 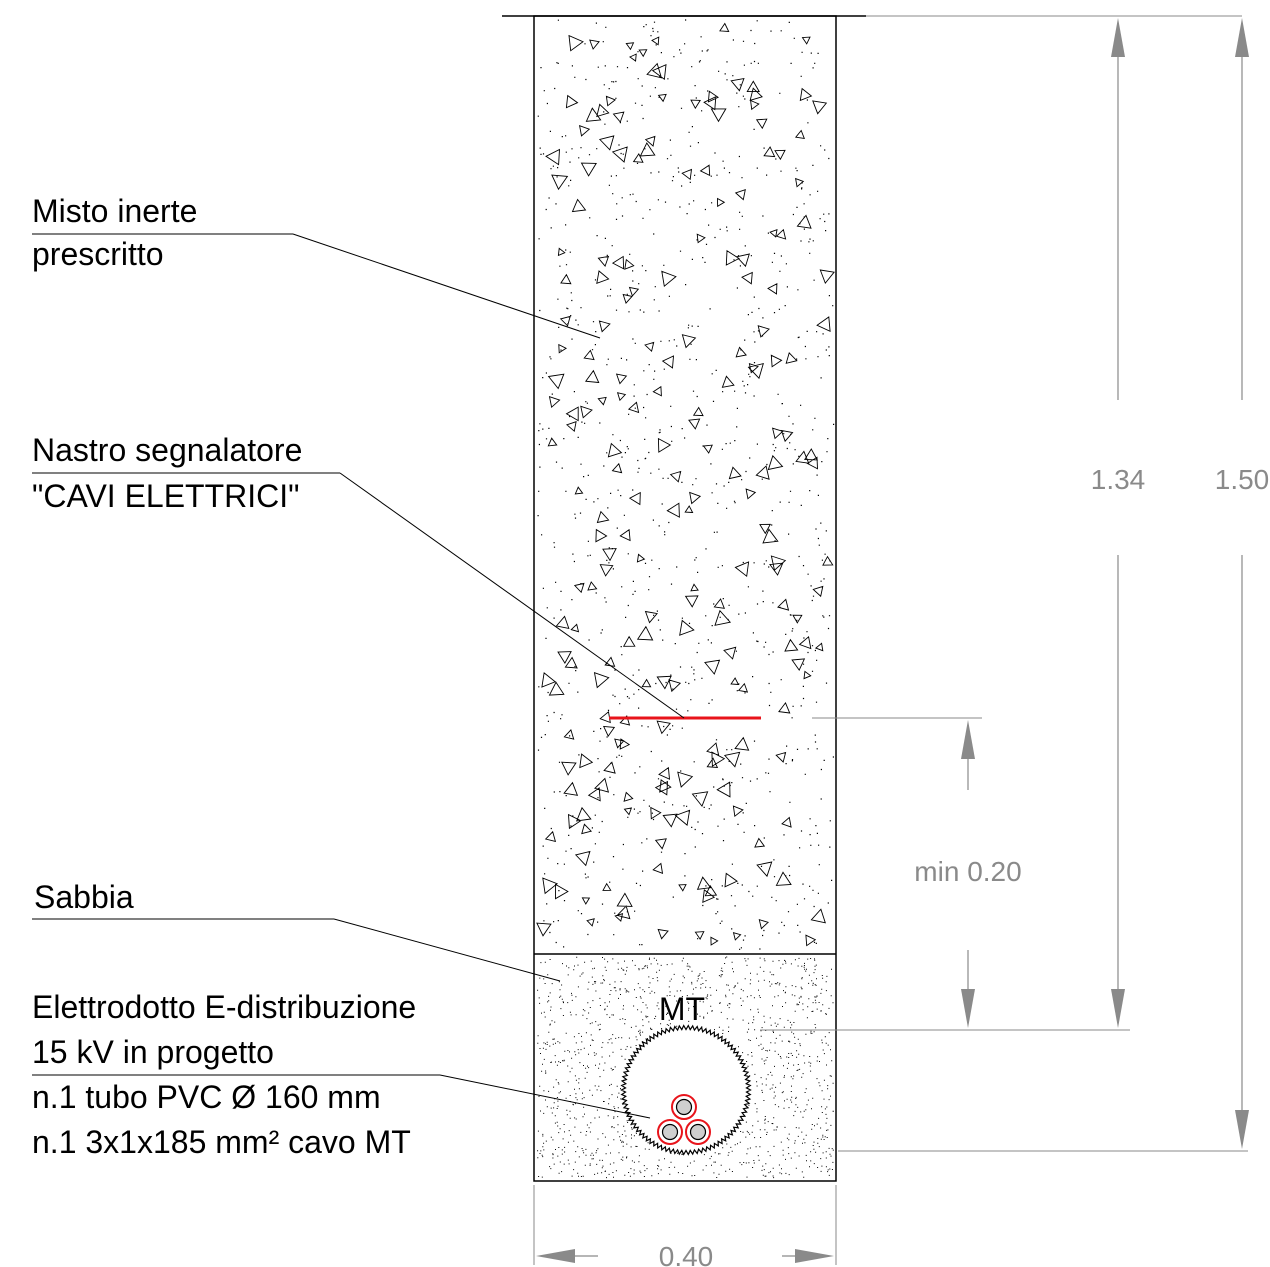 What do you see at coordinates (224, 1007) in the screenshot?
I see `label-line-1: Elettrodotto E-distribuzione` at bounding box center [224, 1007].